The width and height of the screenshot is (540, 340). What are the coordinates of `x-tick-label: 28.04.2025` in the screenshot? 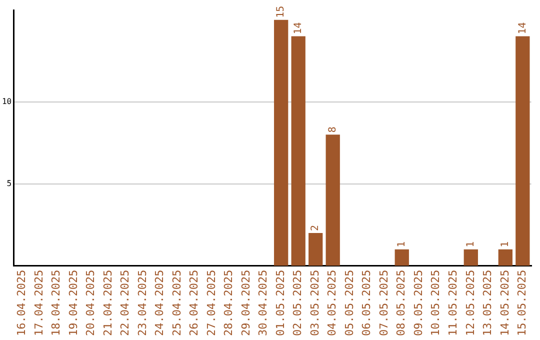 It's located at (229, 303).